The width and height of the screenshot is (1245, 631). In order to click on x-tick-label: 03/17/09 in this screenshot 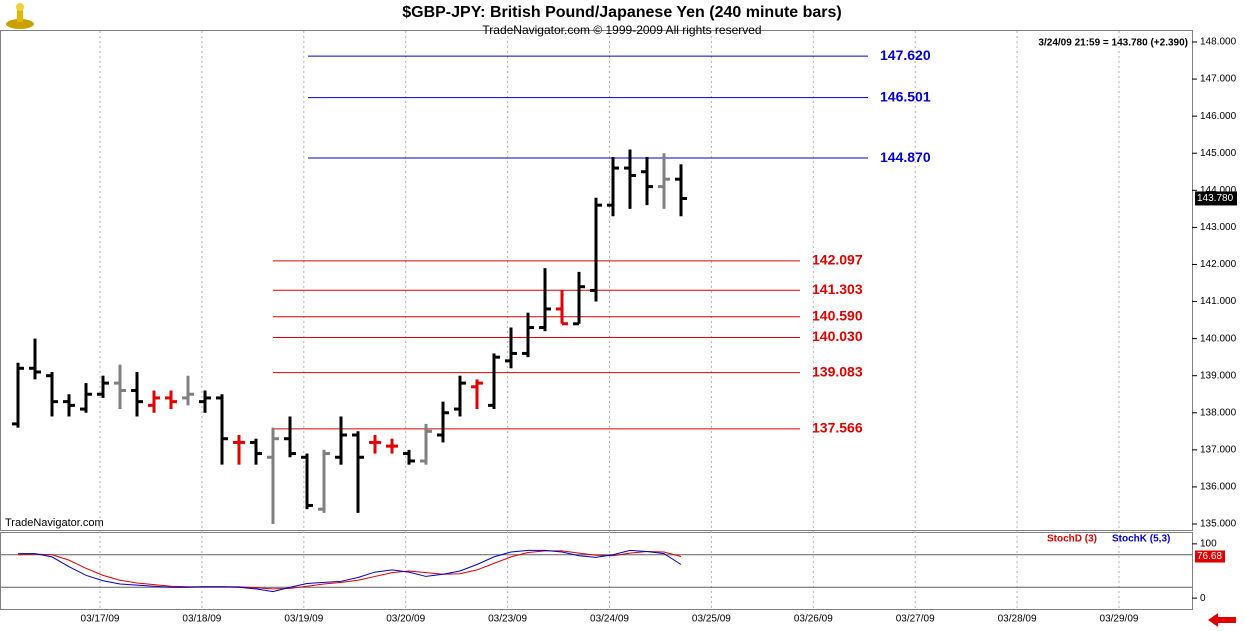, I will do `click(100, 619)`.